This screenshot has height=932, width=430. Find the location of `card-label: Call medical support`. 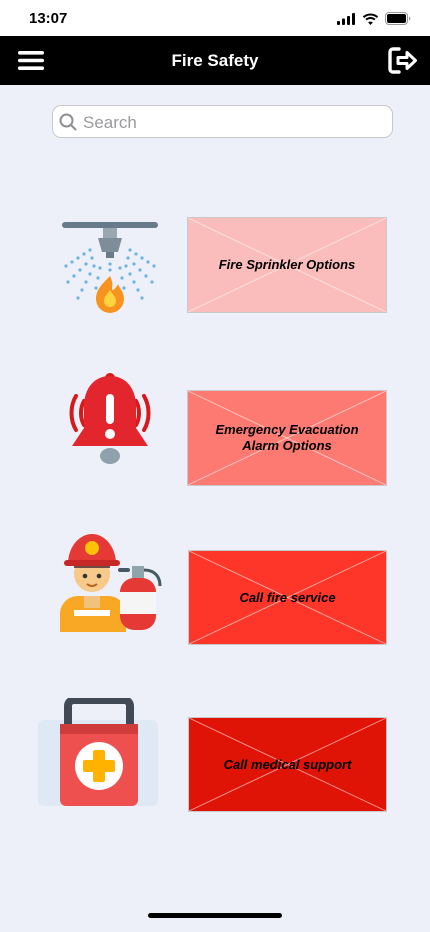

card-label: Call medical support is located at coordinates (287, 764).